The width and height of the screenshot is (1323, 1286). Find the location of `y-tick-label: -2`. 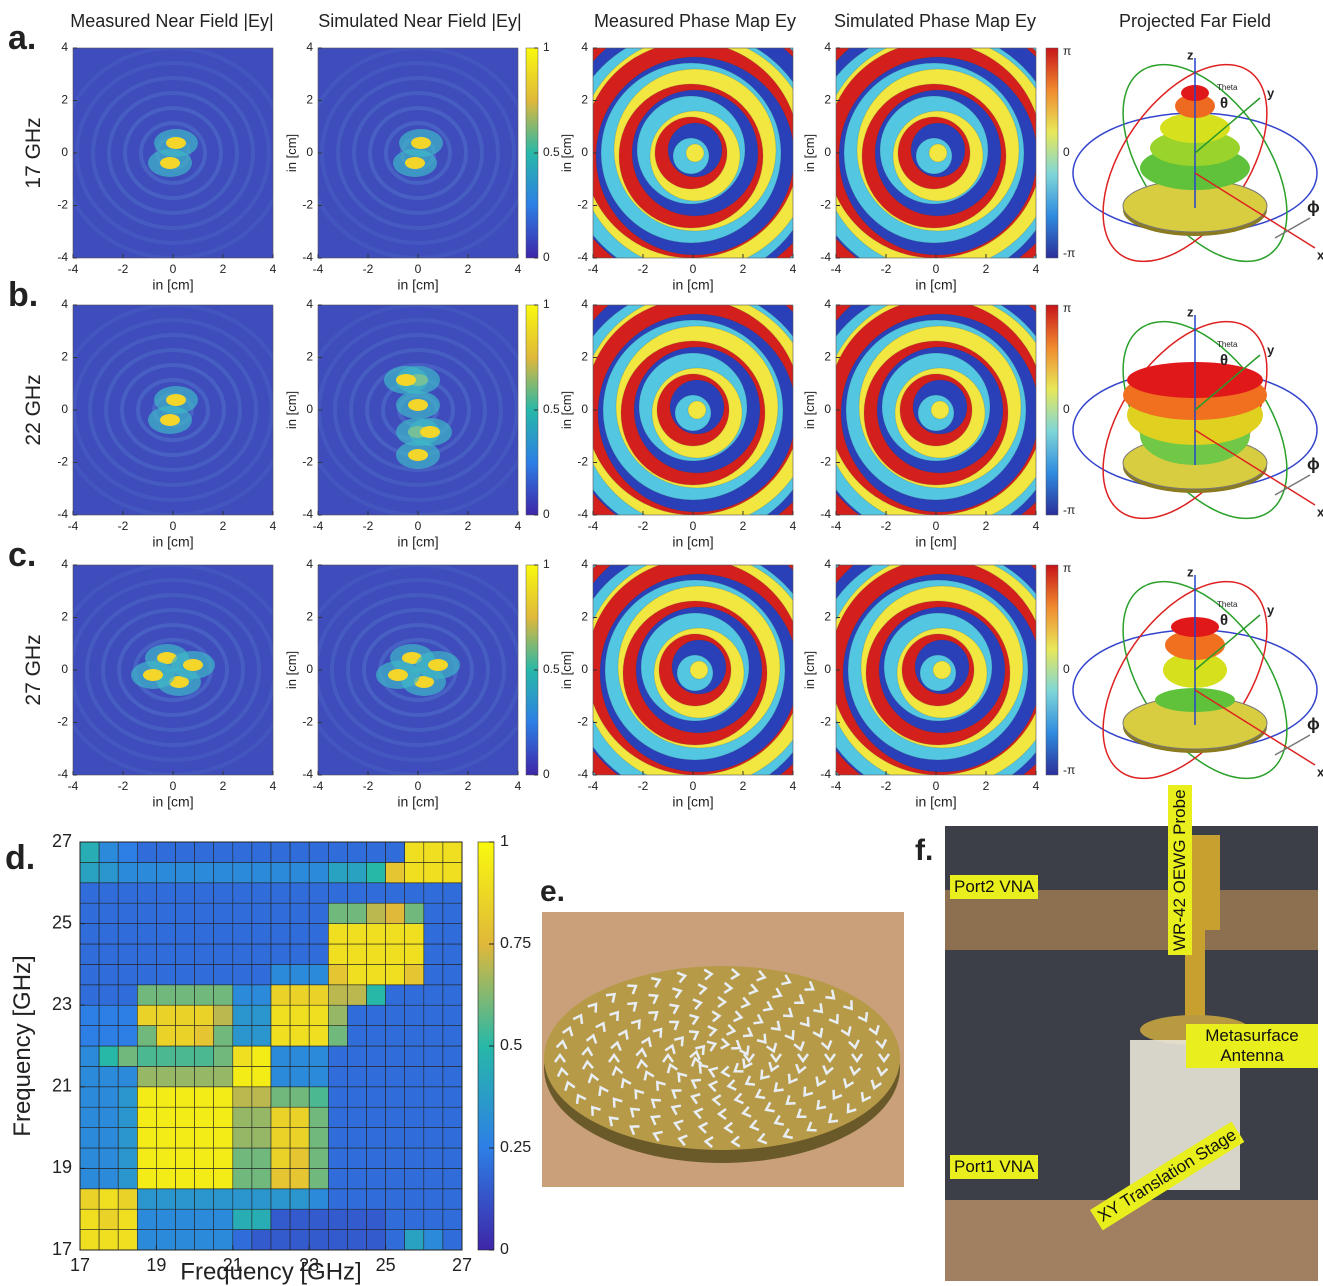

y-tick-label: -2 is located at coordinates (62, 722).